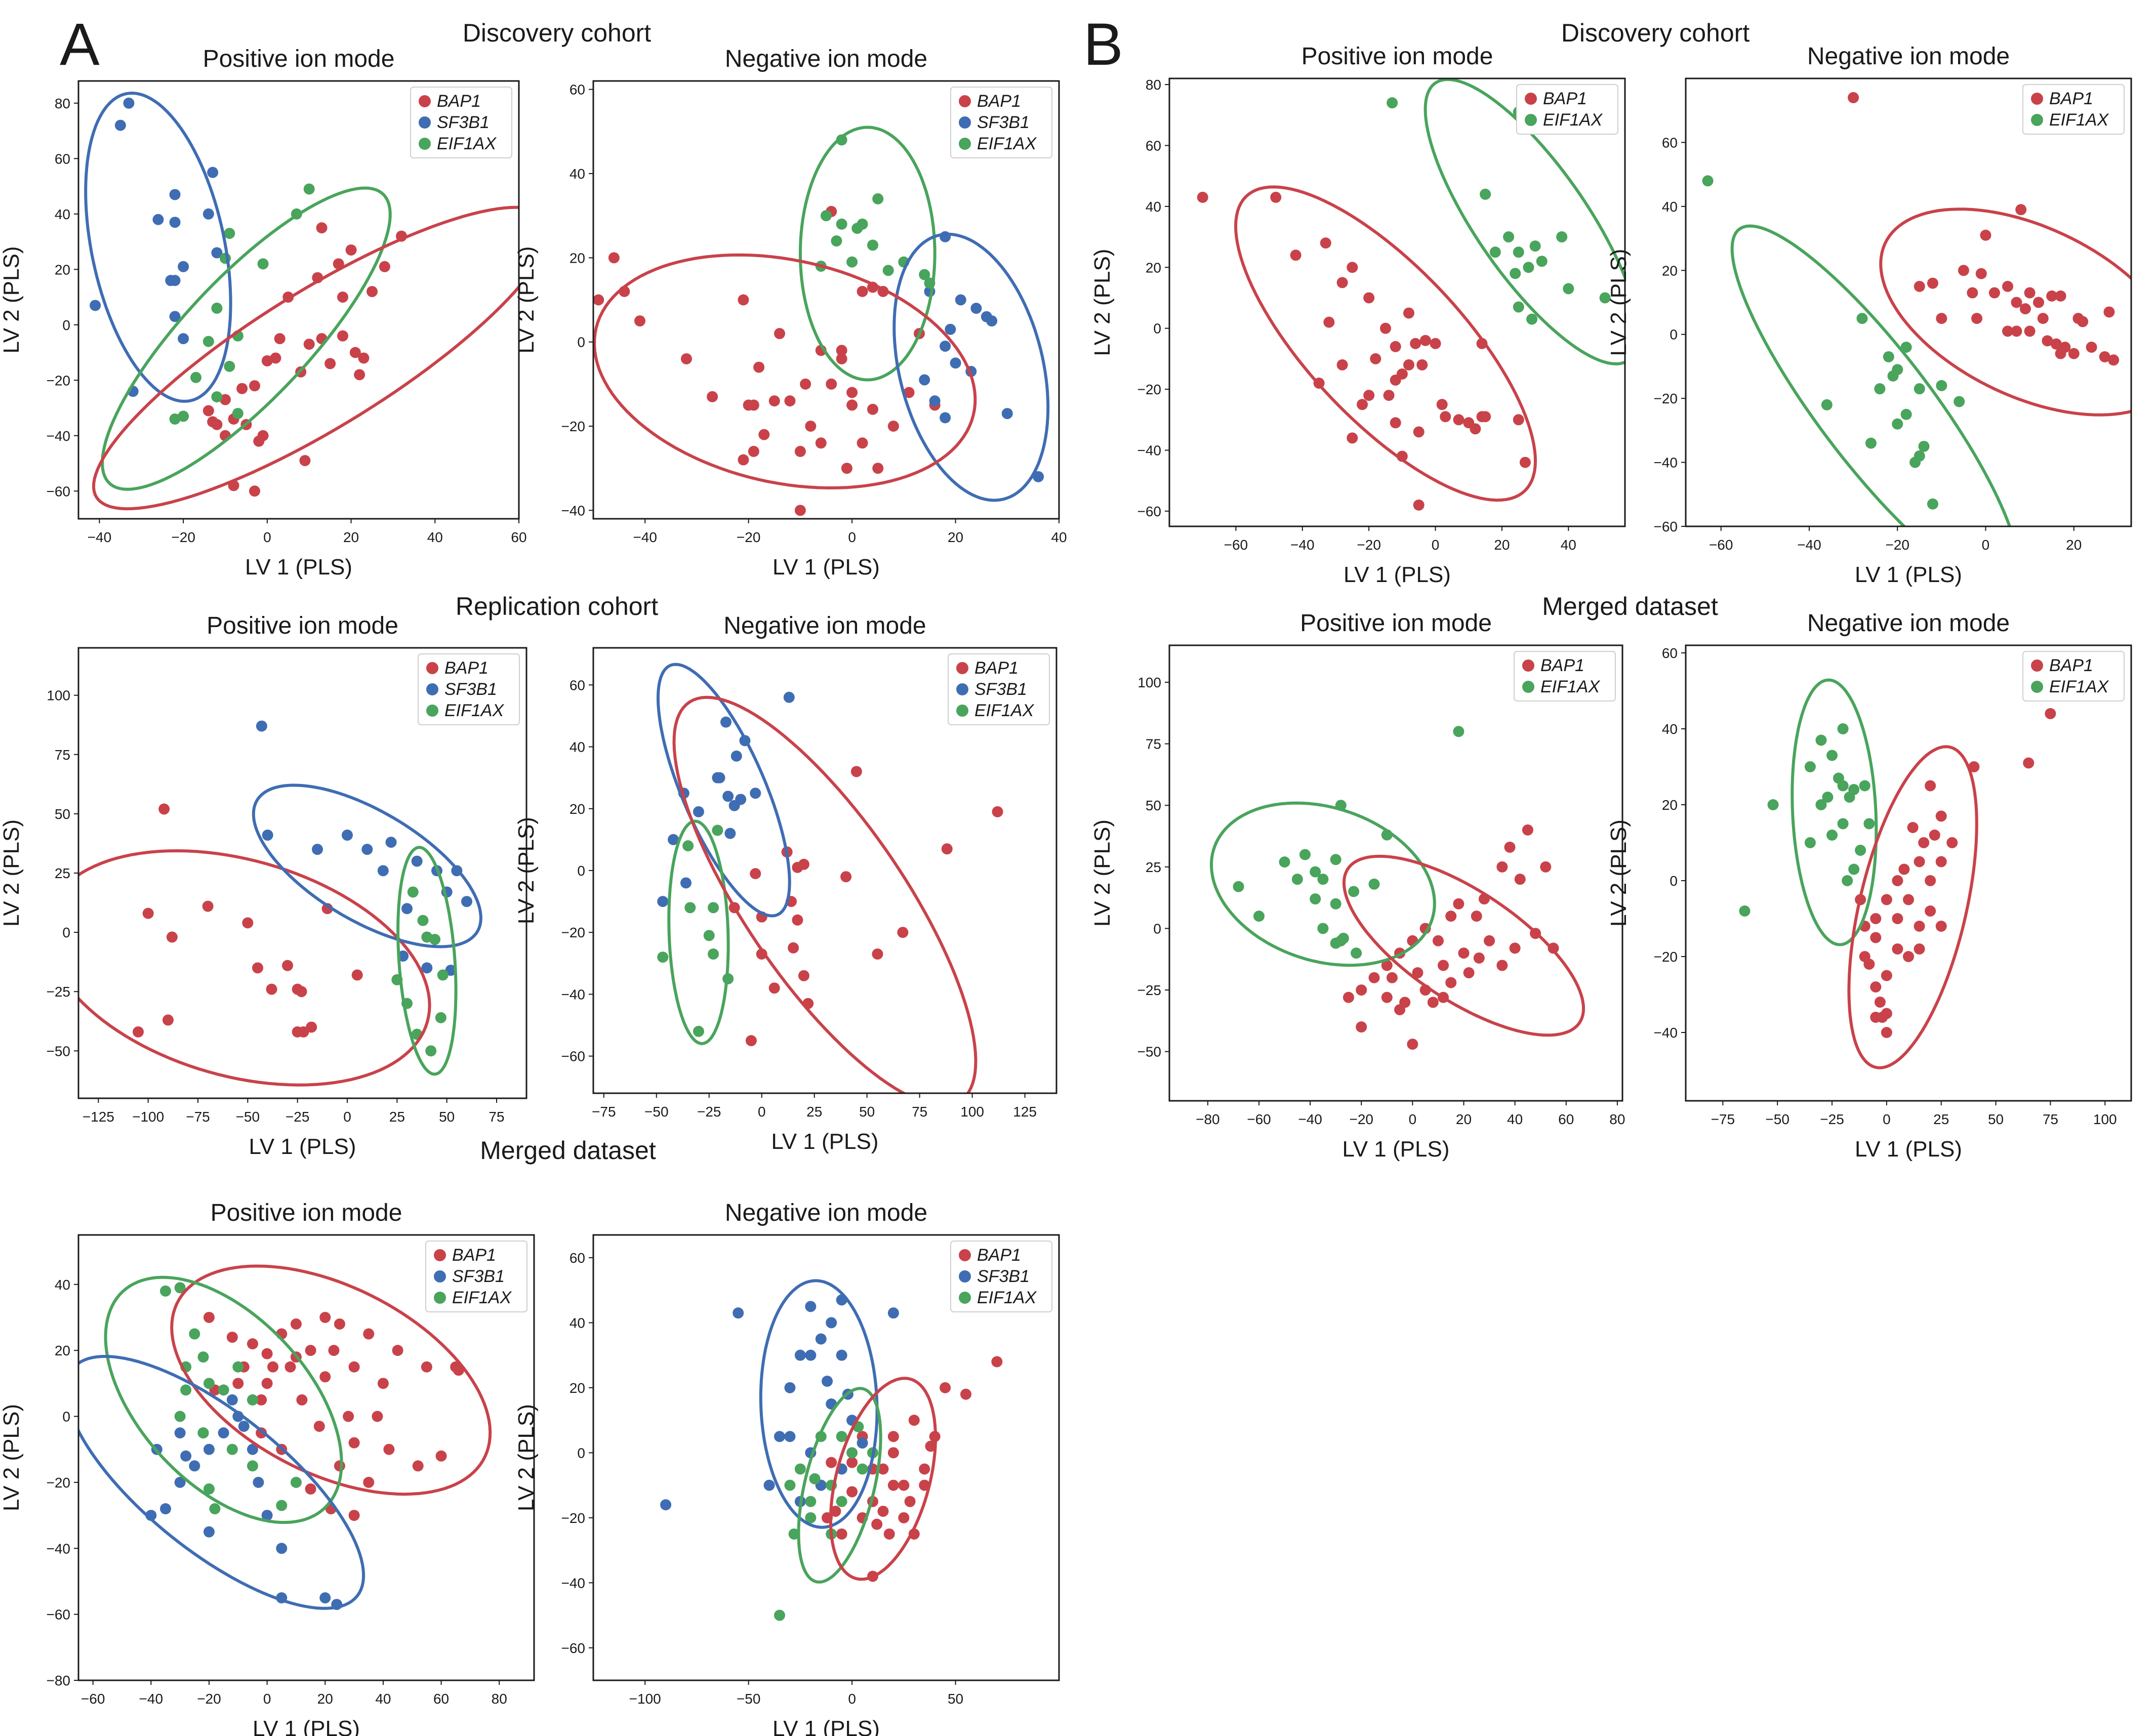 The height and width of the screenshot is (1736, 2156). I want to click on confidence-ellipse-bap1, so click(2005, 312).